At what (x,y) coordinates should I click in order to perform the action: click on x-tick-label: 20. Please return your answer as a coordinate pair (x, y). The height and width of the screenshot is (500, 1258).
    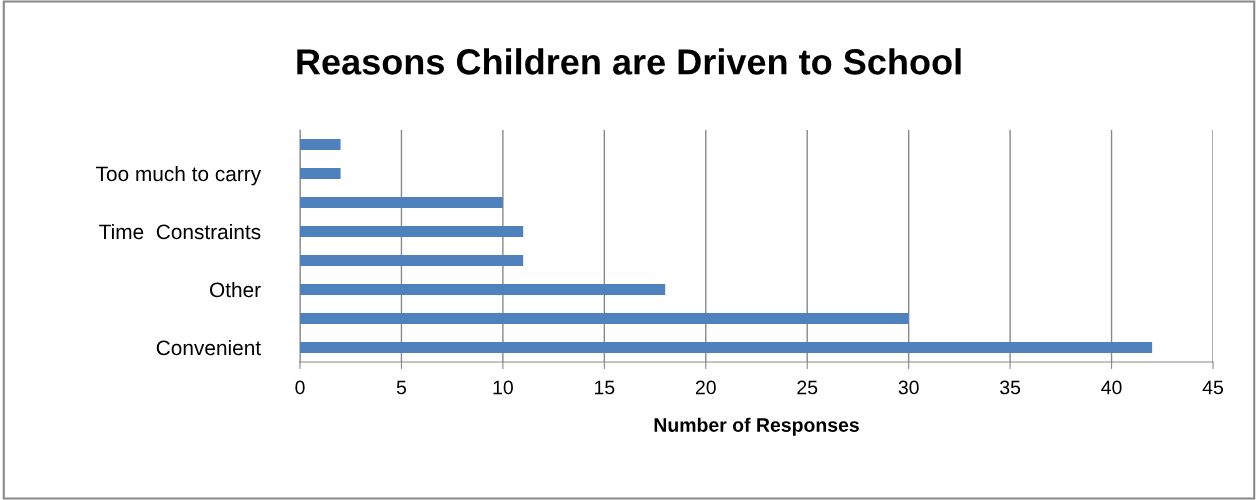
    Looking at the image, I should click on (705, 387).